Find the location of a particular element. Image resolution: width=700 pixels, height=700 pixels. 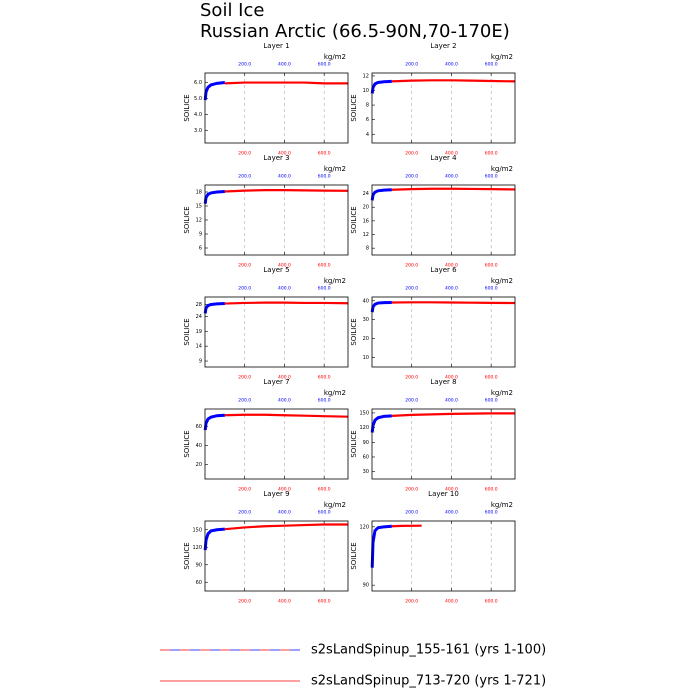

y-tick-label: 14 is located at coordinates (199, 347).